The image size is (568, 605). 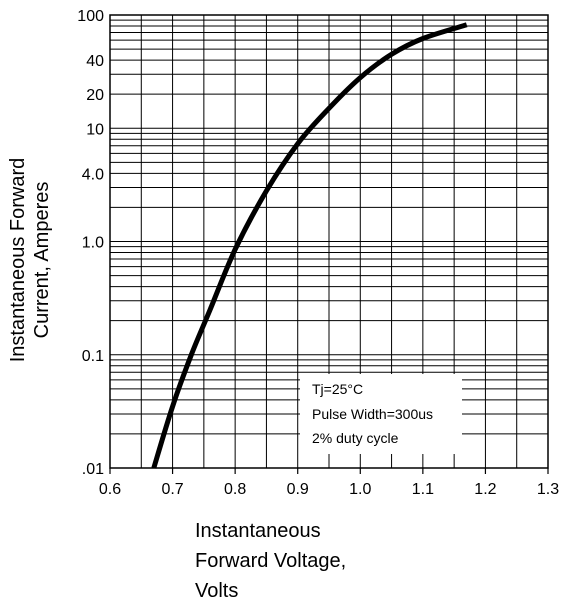 I want to click on y-tick-label: 100, so click(x=90, y=16).